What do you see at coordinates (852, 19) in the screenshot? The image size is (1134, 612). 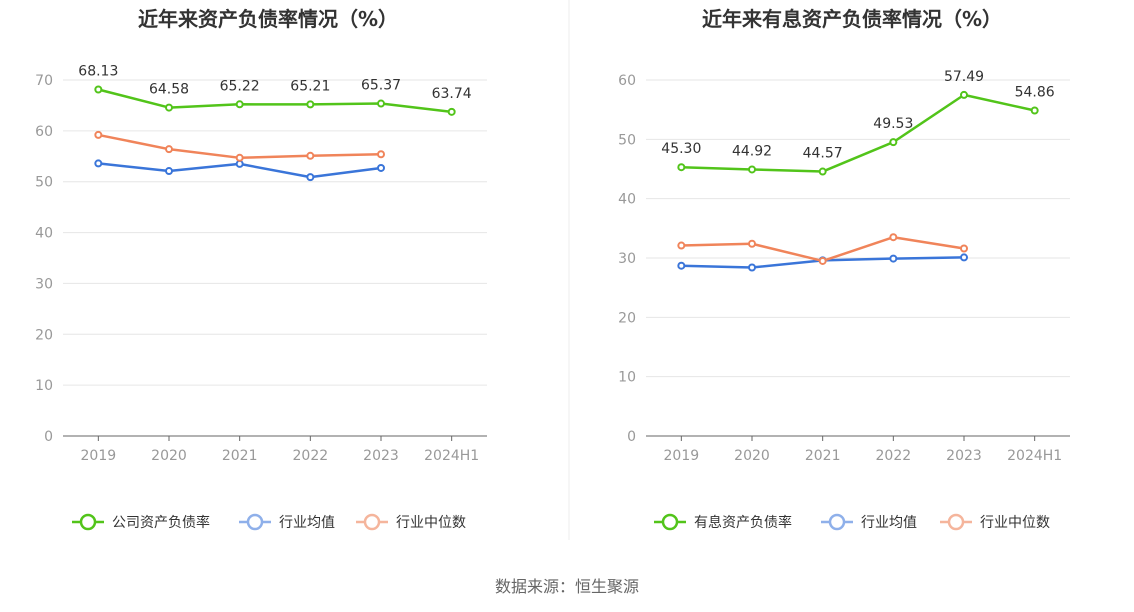 I see `chart-title: 近年来有息资产负债率情况（%）` at bounding box center [852, 19].